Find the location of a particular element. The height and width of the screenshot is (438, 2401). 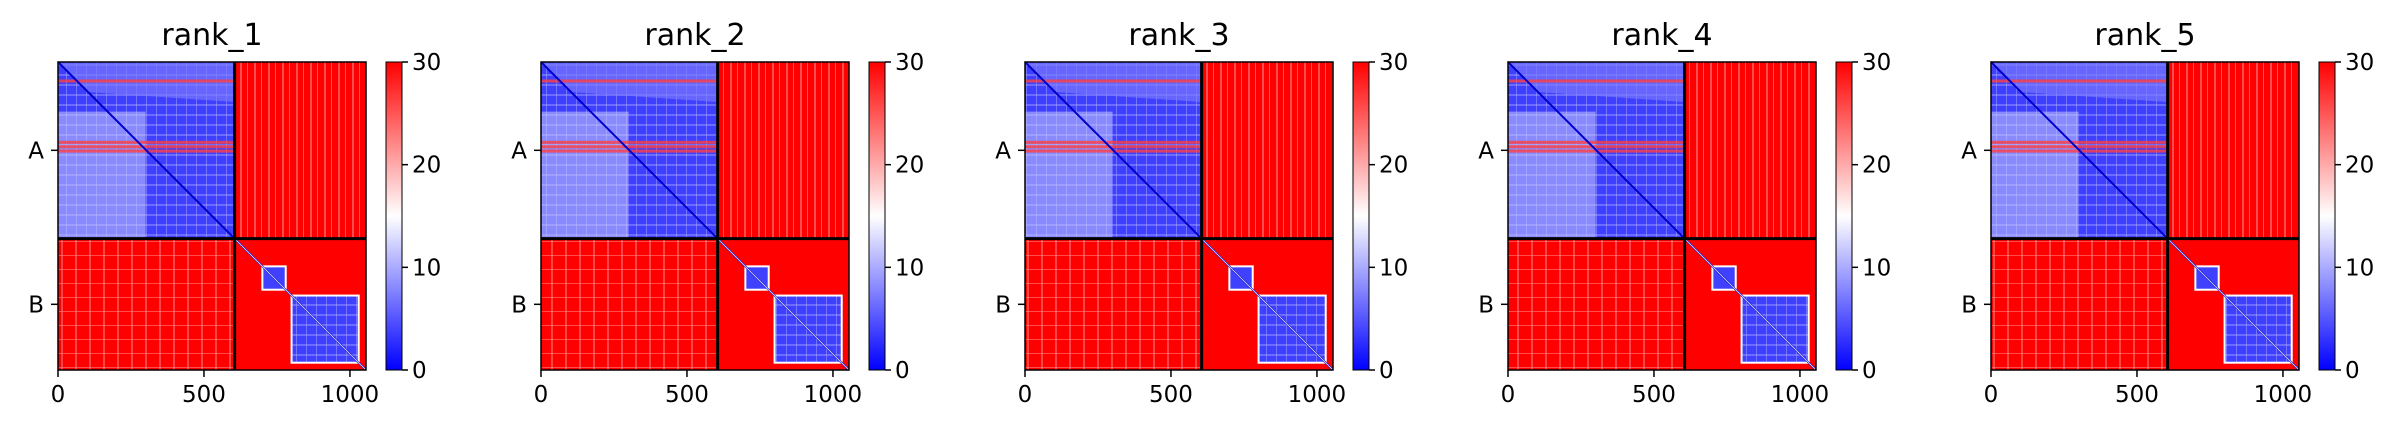

panel-title: rank_3 is located at coordinates (1178, 35).